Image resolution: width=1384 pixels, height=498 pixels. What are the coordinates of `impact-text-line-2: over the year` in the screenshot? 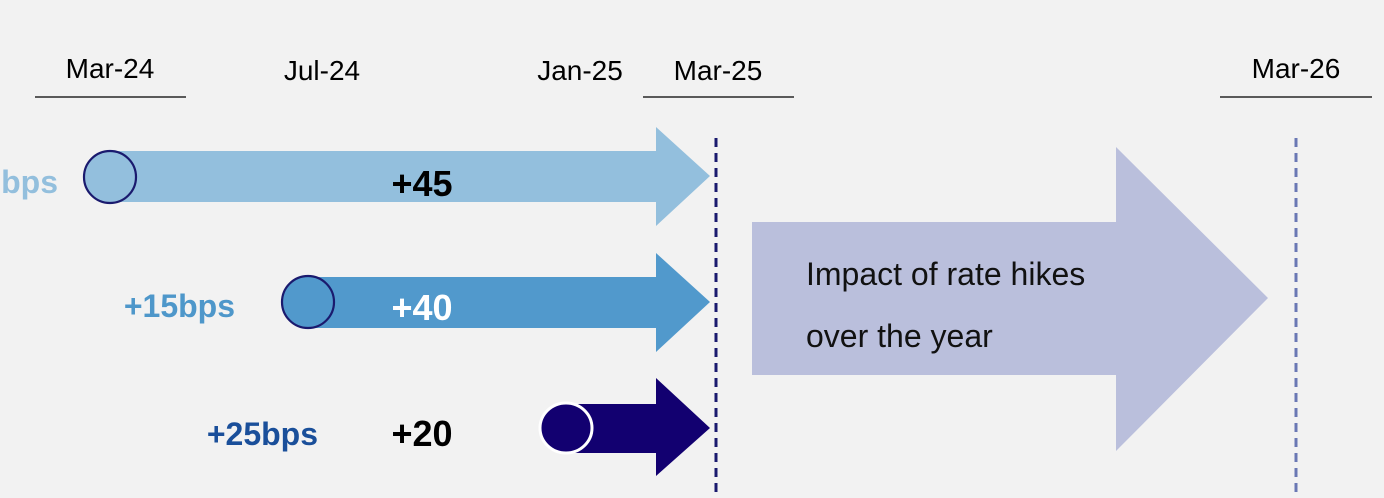 It's located at (899, 336).